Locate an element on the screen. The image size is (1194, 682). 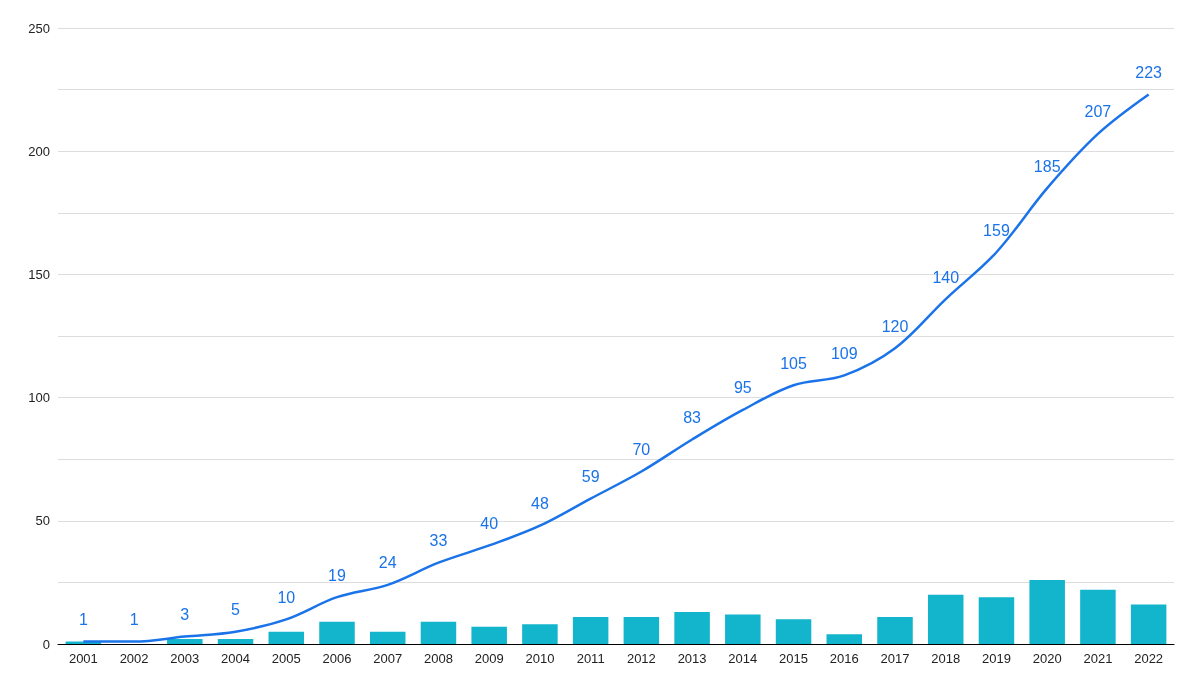
data-label: 19 is located at coordinates (337, 575).